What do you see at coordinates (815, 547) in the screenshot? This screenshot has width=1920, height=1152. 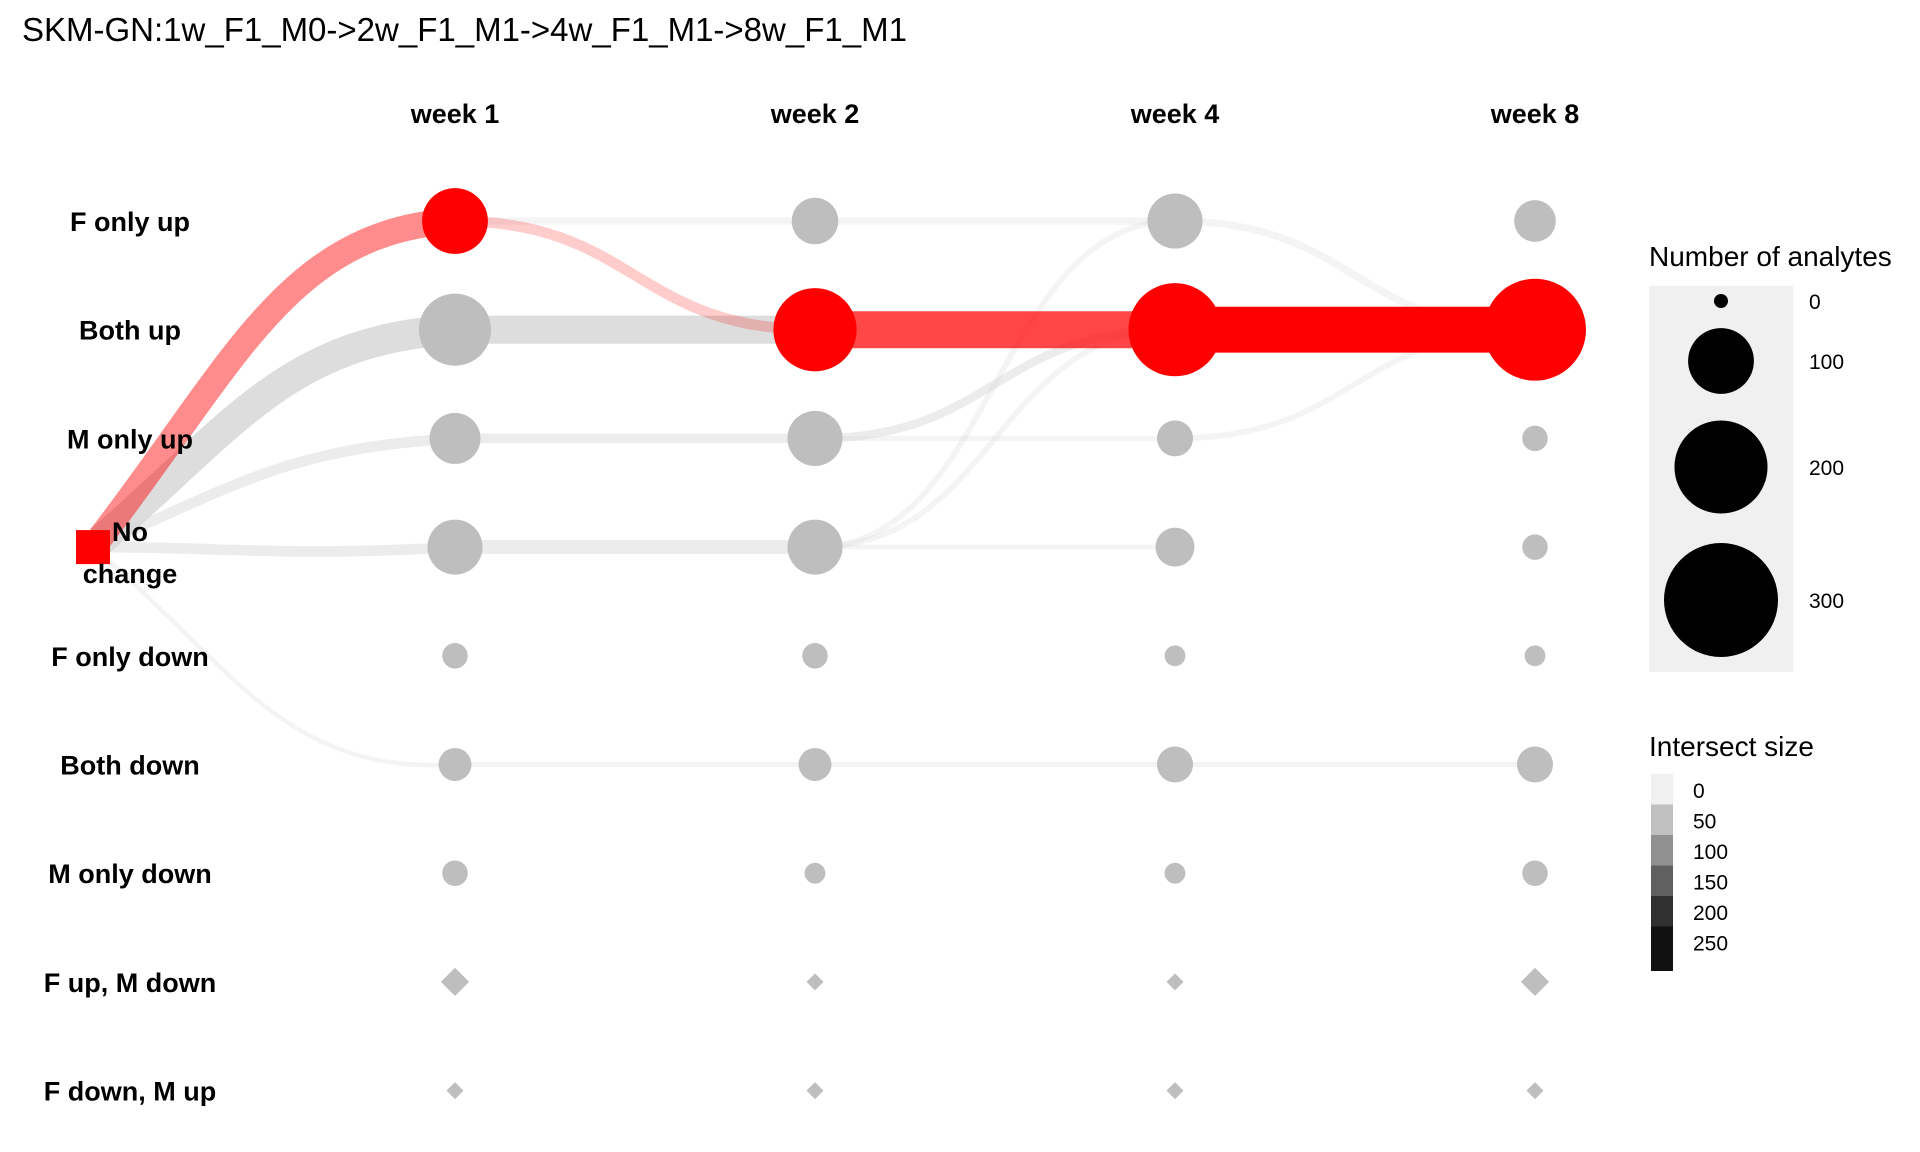 I see `node-week-2-no-change` at bounding box center [815, 547].